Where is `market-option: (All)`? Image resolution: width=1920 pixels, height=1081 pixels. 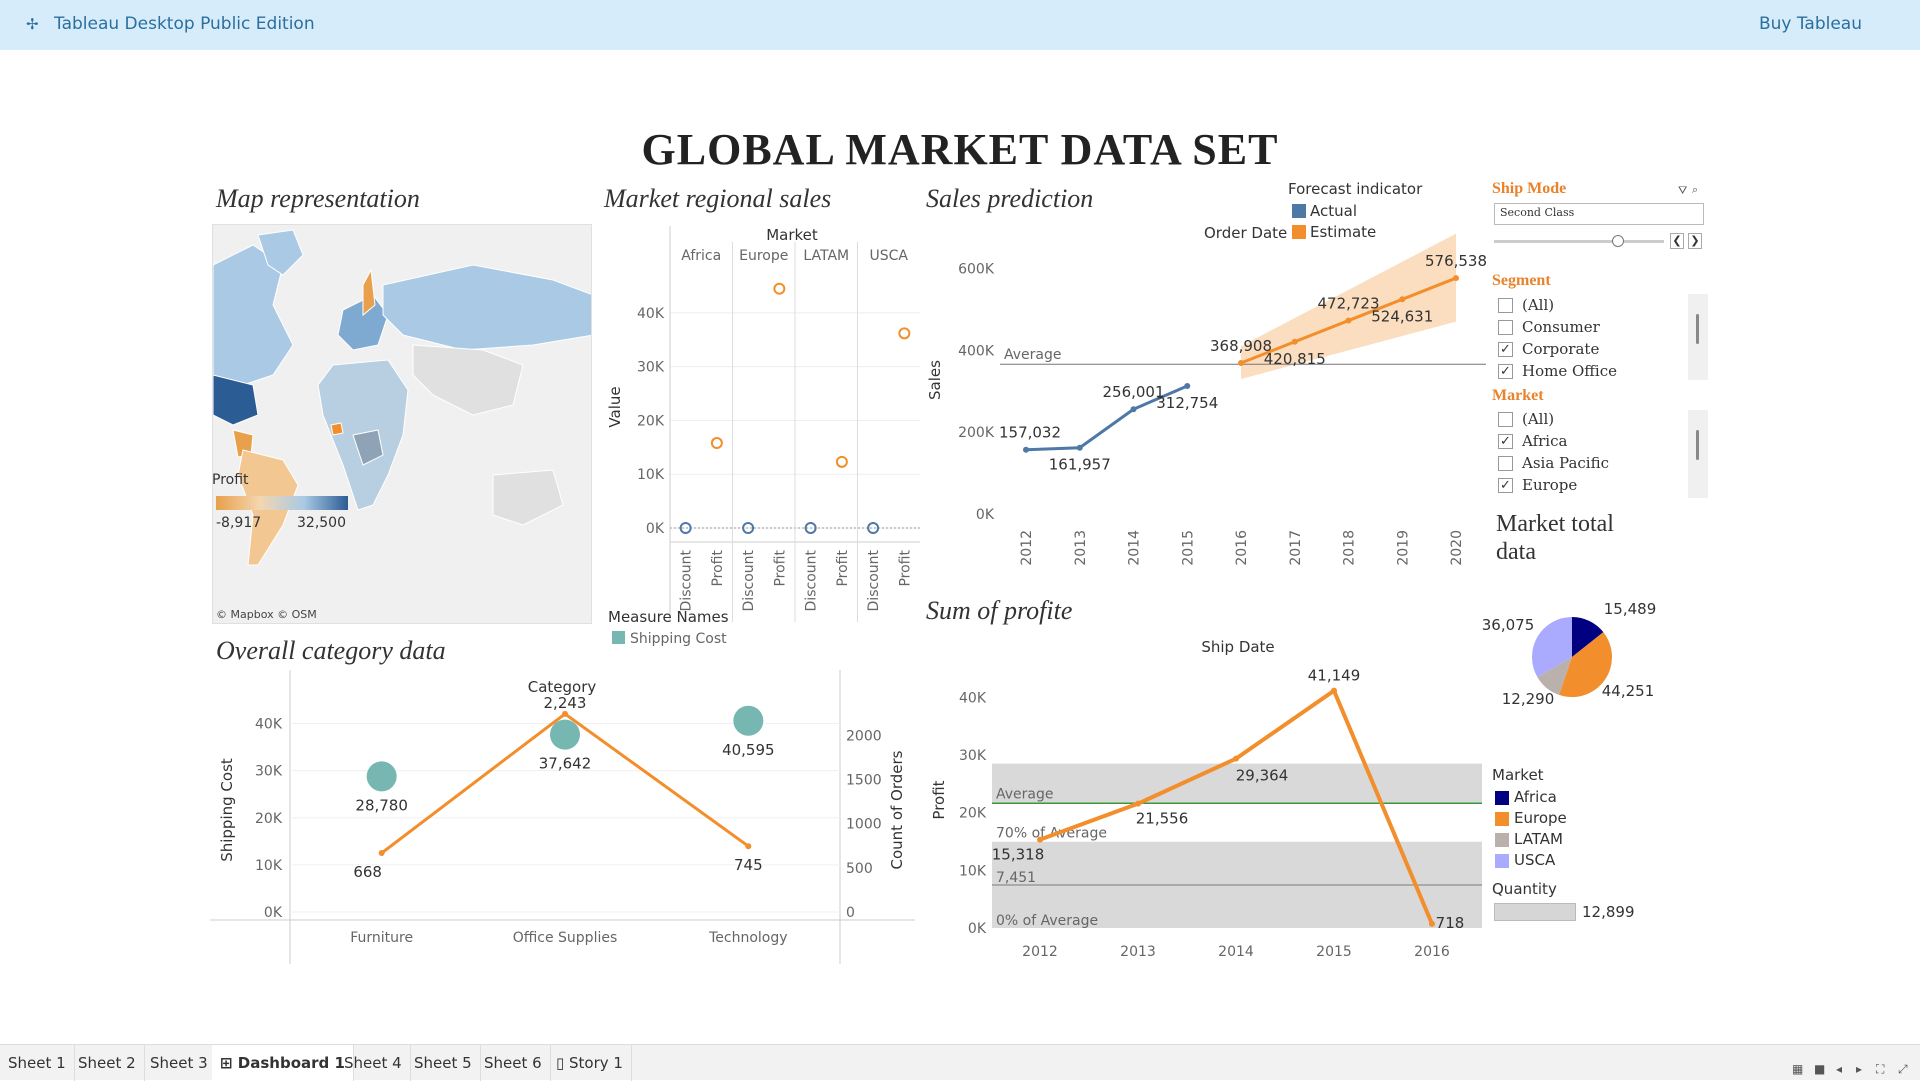
market-option: (All) is located at coordinates (1526, 419).